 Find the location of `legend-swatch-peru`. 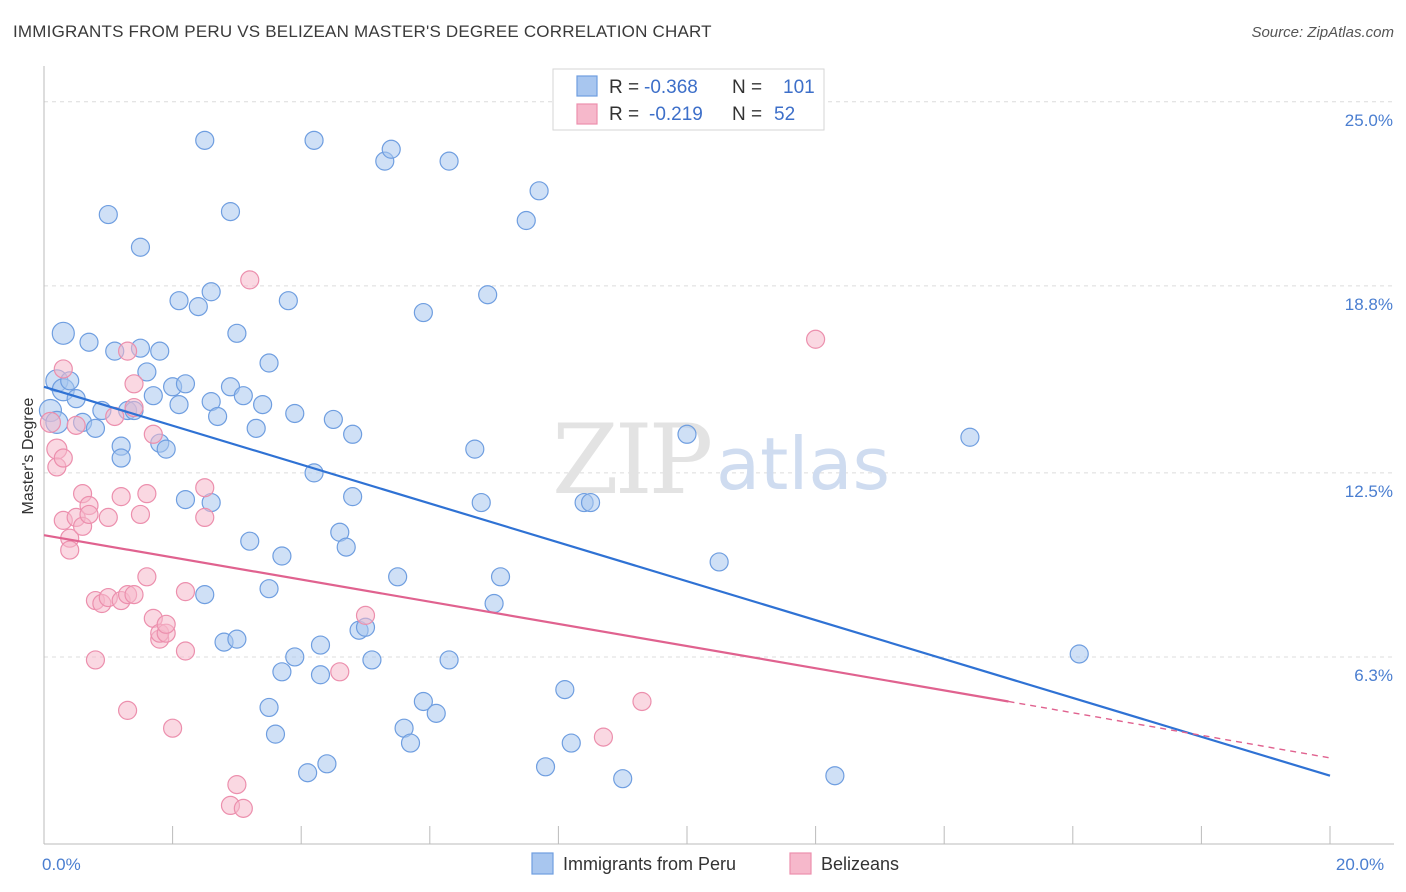

legend-swatch-peru is located at coordinates (587, 86).